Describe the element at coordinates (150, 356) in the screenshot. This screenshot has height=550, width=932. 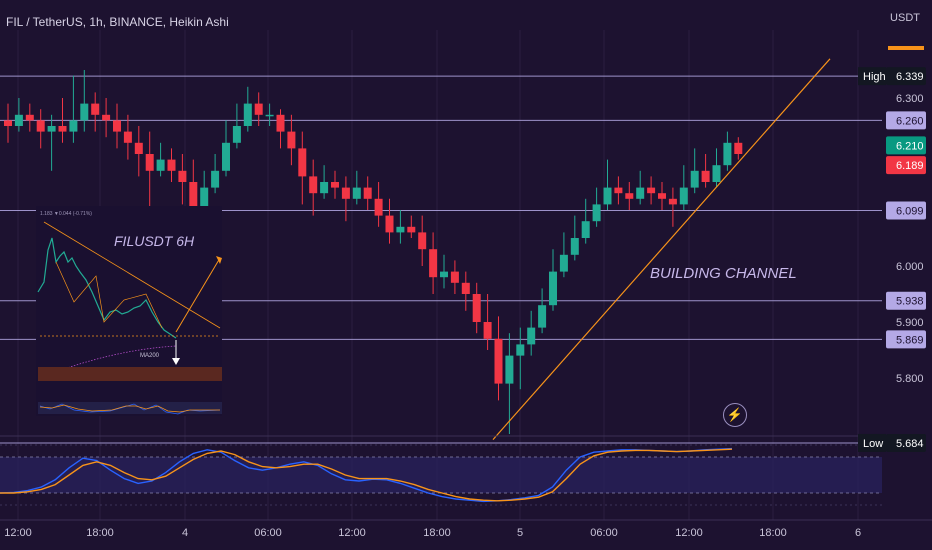
I see `inset-ma-label: MA200` at that location.